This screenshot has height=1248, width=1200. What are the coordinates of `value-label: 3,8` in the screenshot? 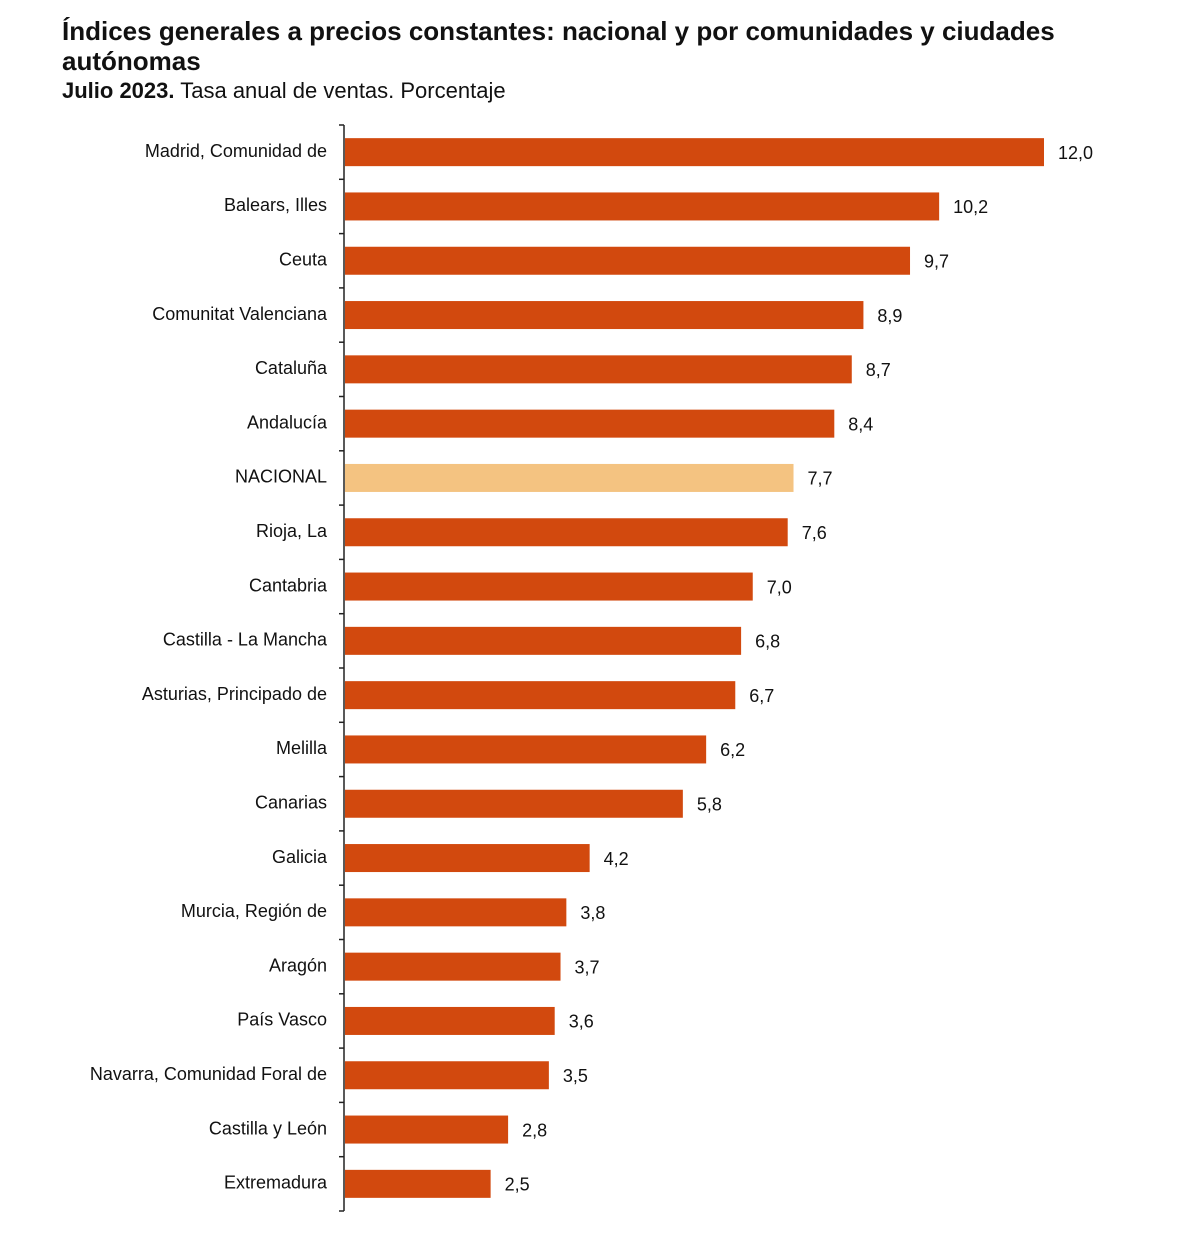 It's located at (592, 913).